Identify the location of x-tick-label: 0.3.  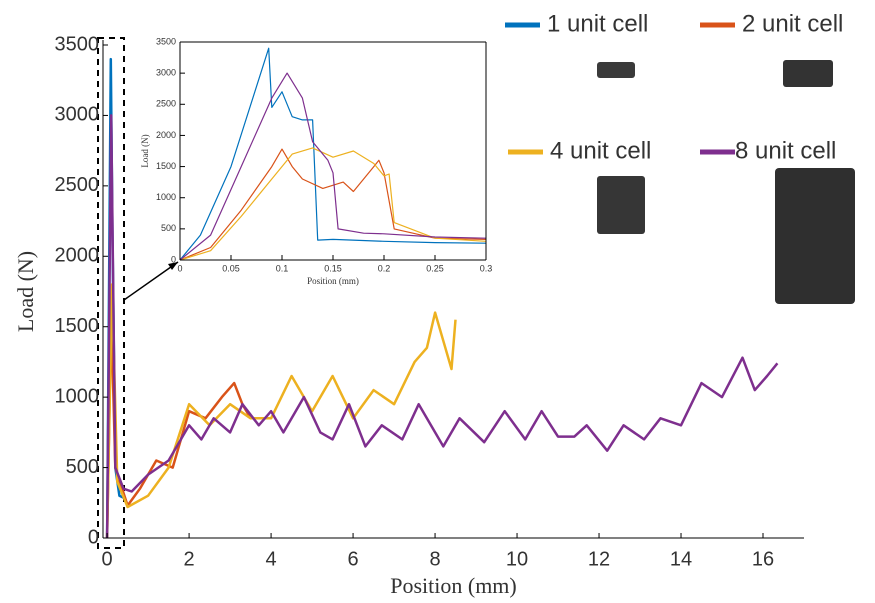
(486, 268).